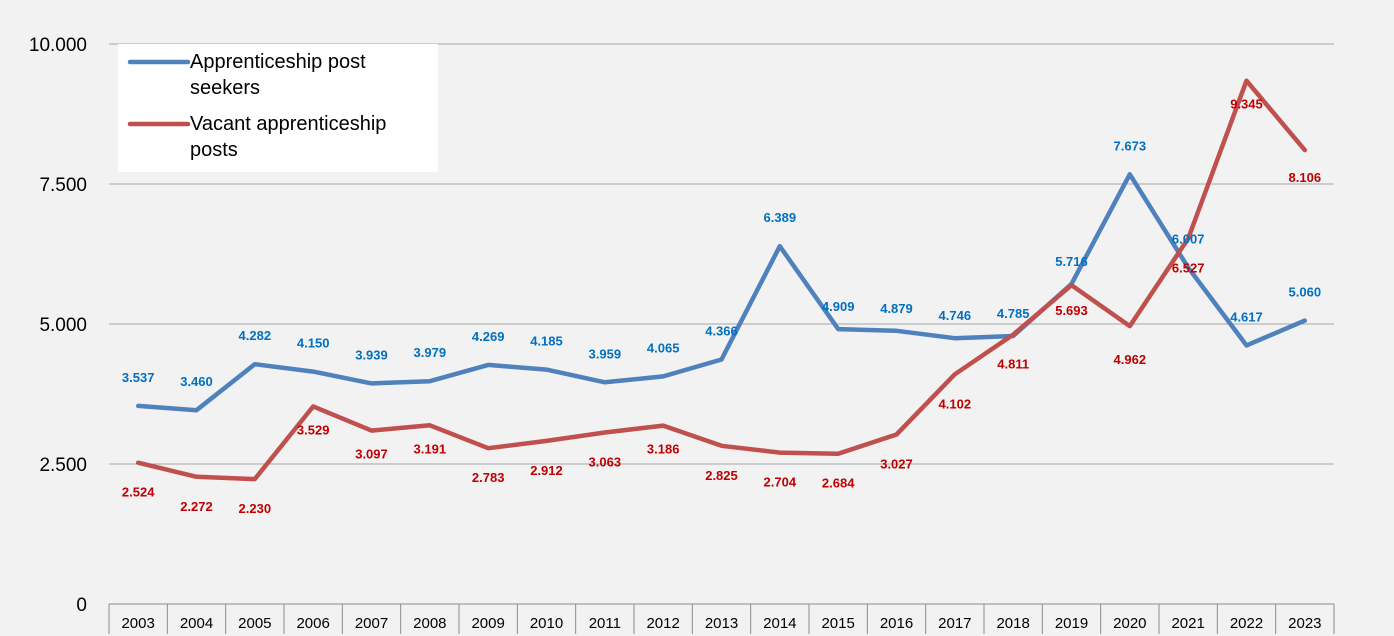 This screenshot has height=636, width=1394. Describe the element at coordinates (1130, 145) in the screenshot. I see `data-label: 7.673` at that location.